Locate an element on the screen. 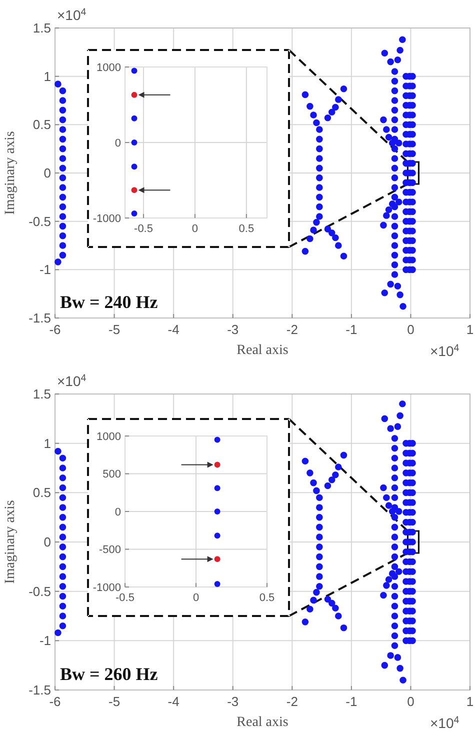 Image resolution: width=475 pixels, height=736 pixels. x-tick-label: -3 is located at coordinates (233, 701).